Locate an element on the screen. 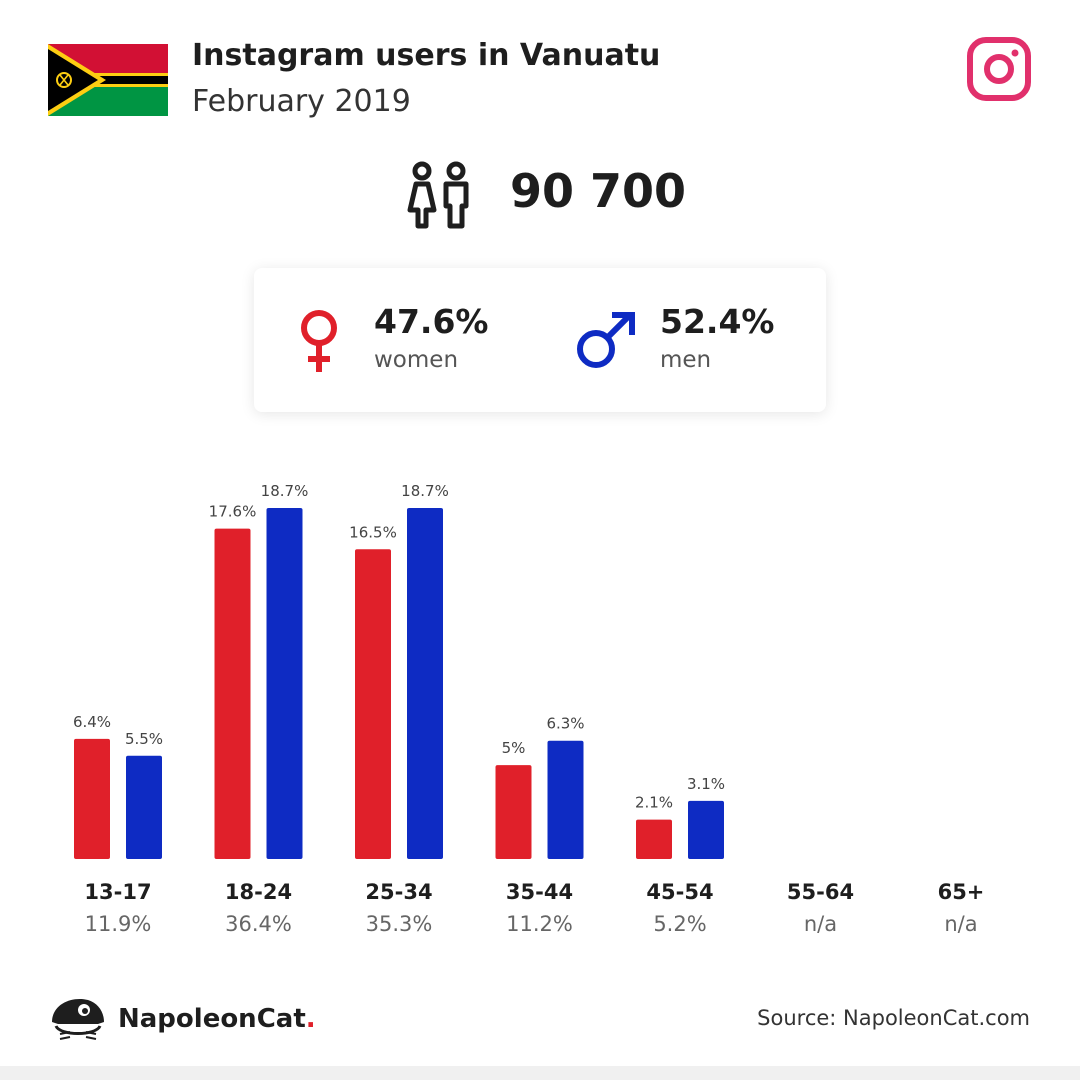  bar-35-44-women is located at coordinates (513, 812).